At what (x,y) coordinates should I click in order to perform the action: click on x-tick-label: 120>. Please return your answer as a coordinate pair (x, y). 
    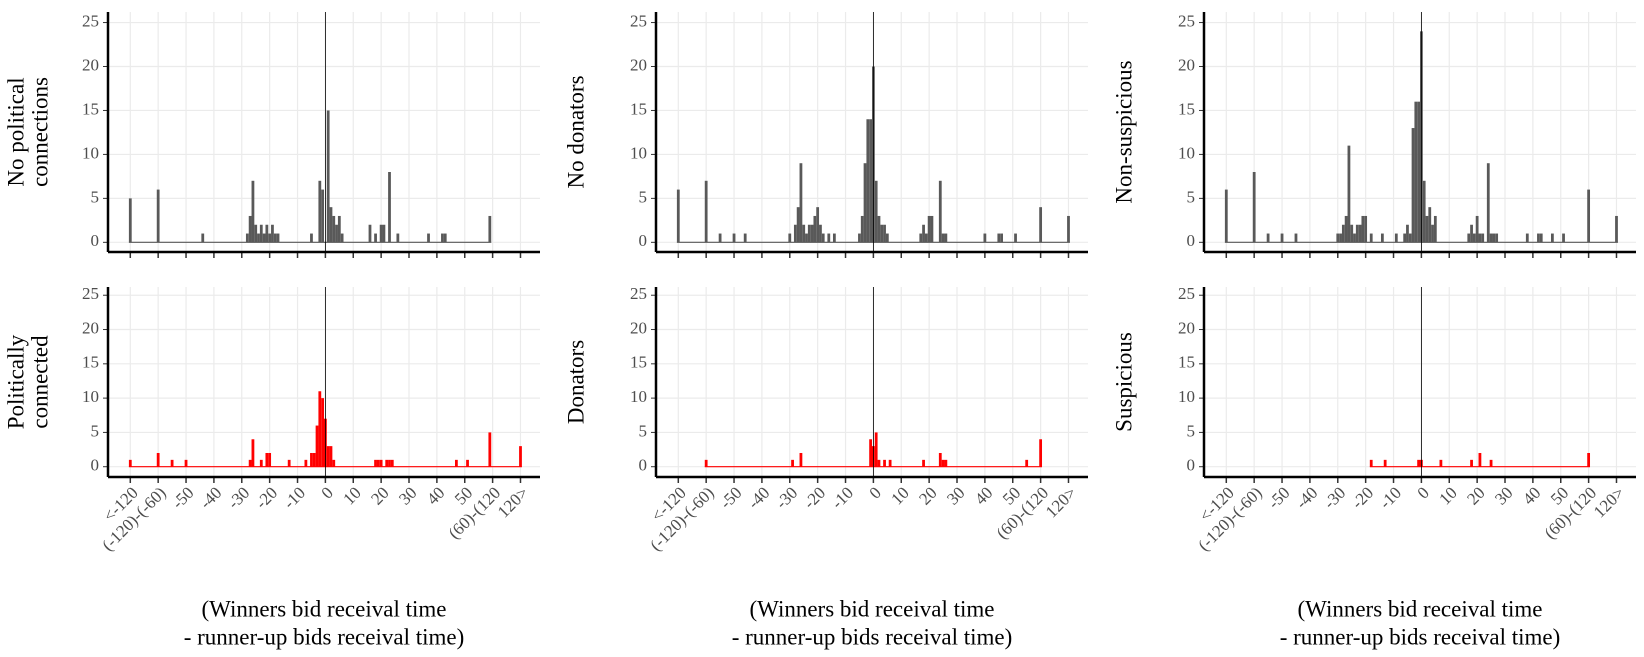
    Looking at the image, I should click on (1061, 502).